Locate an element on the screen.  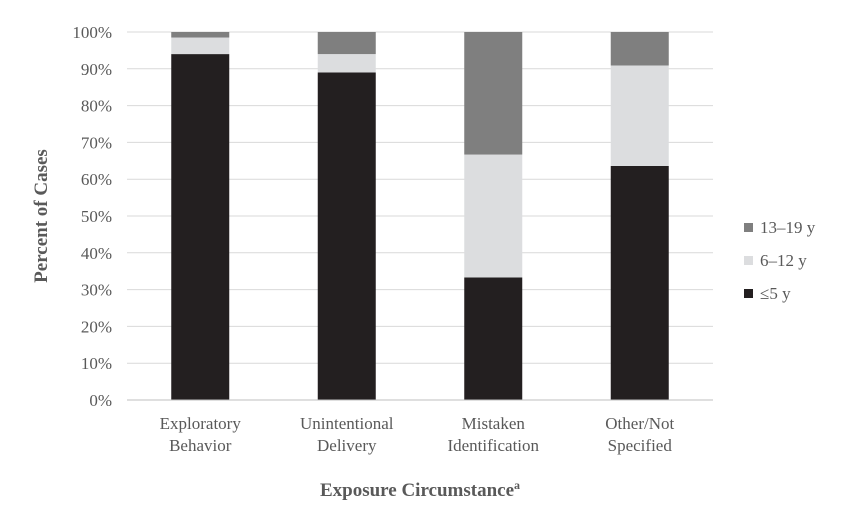
x-axis-title-text: Exposure Circumstance is located at coordinates (417, 490).